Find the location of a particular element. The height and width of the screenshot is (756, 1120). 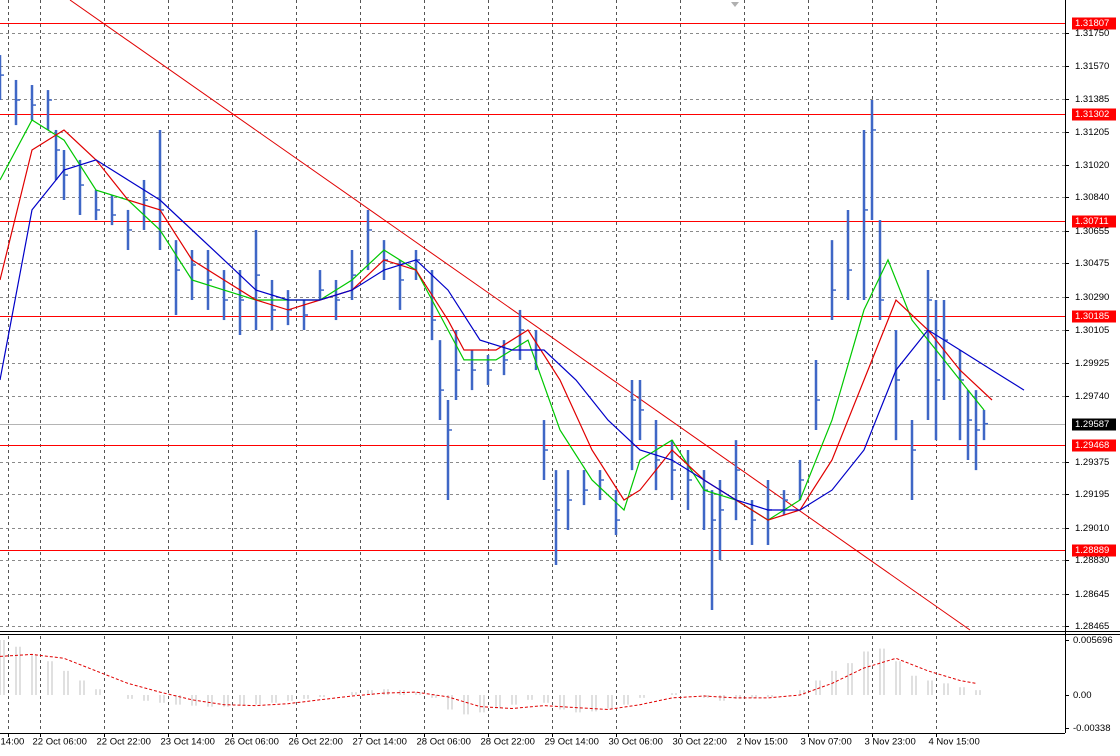

y-tick-label: 1.31570 is located at coordinates (1092, 66).